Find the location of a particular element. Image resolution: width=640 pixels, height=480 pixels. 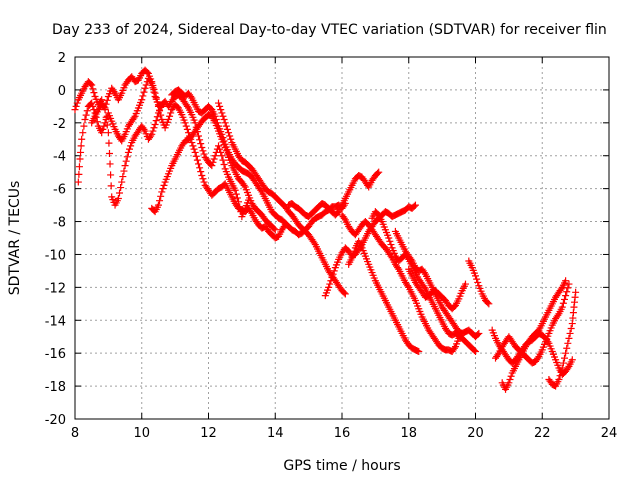

x-tick-label: 24 is located at coordinates (609, 433).